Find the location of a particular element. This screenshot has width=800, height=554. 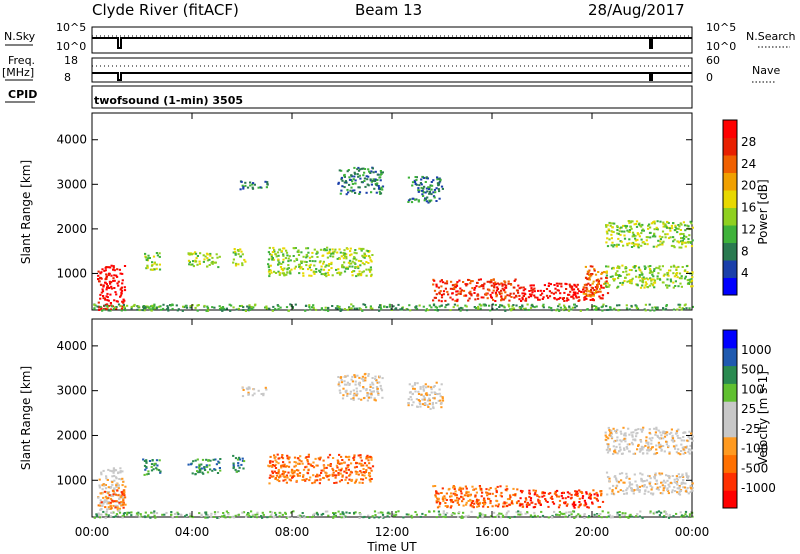

cpid-label: CPID is located at coordinates (22, 94).